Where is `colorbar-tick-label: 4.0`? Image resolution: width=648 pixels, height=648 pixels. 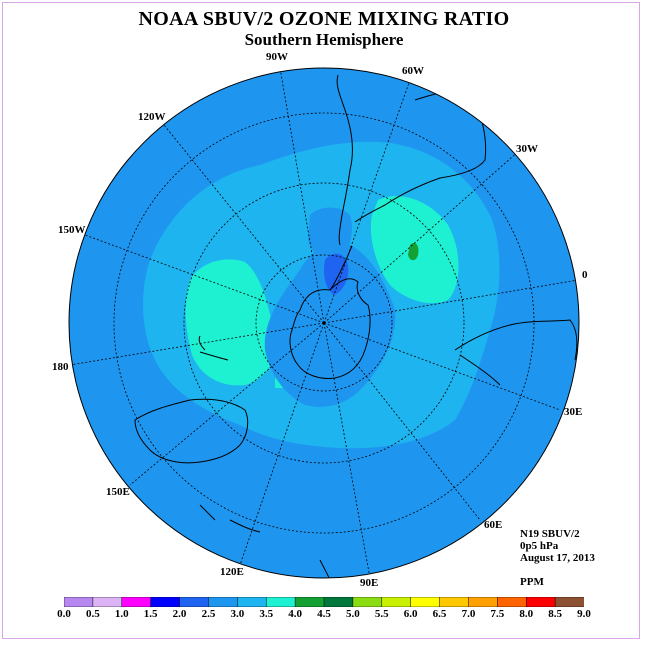 colorbar-tick-label: 4.0 is located at coordinates (295, 614).